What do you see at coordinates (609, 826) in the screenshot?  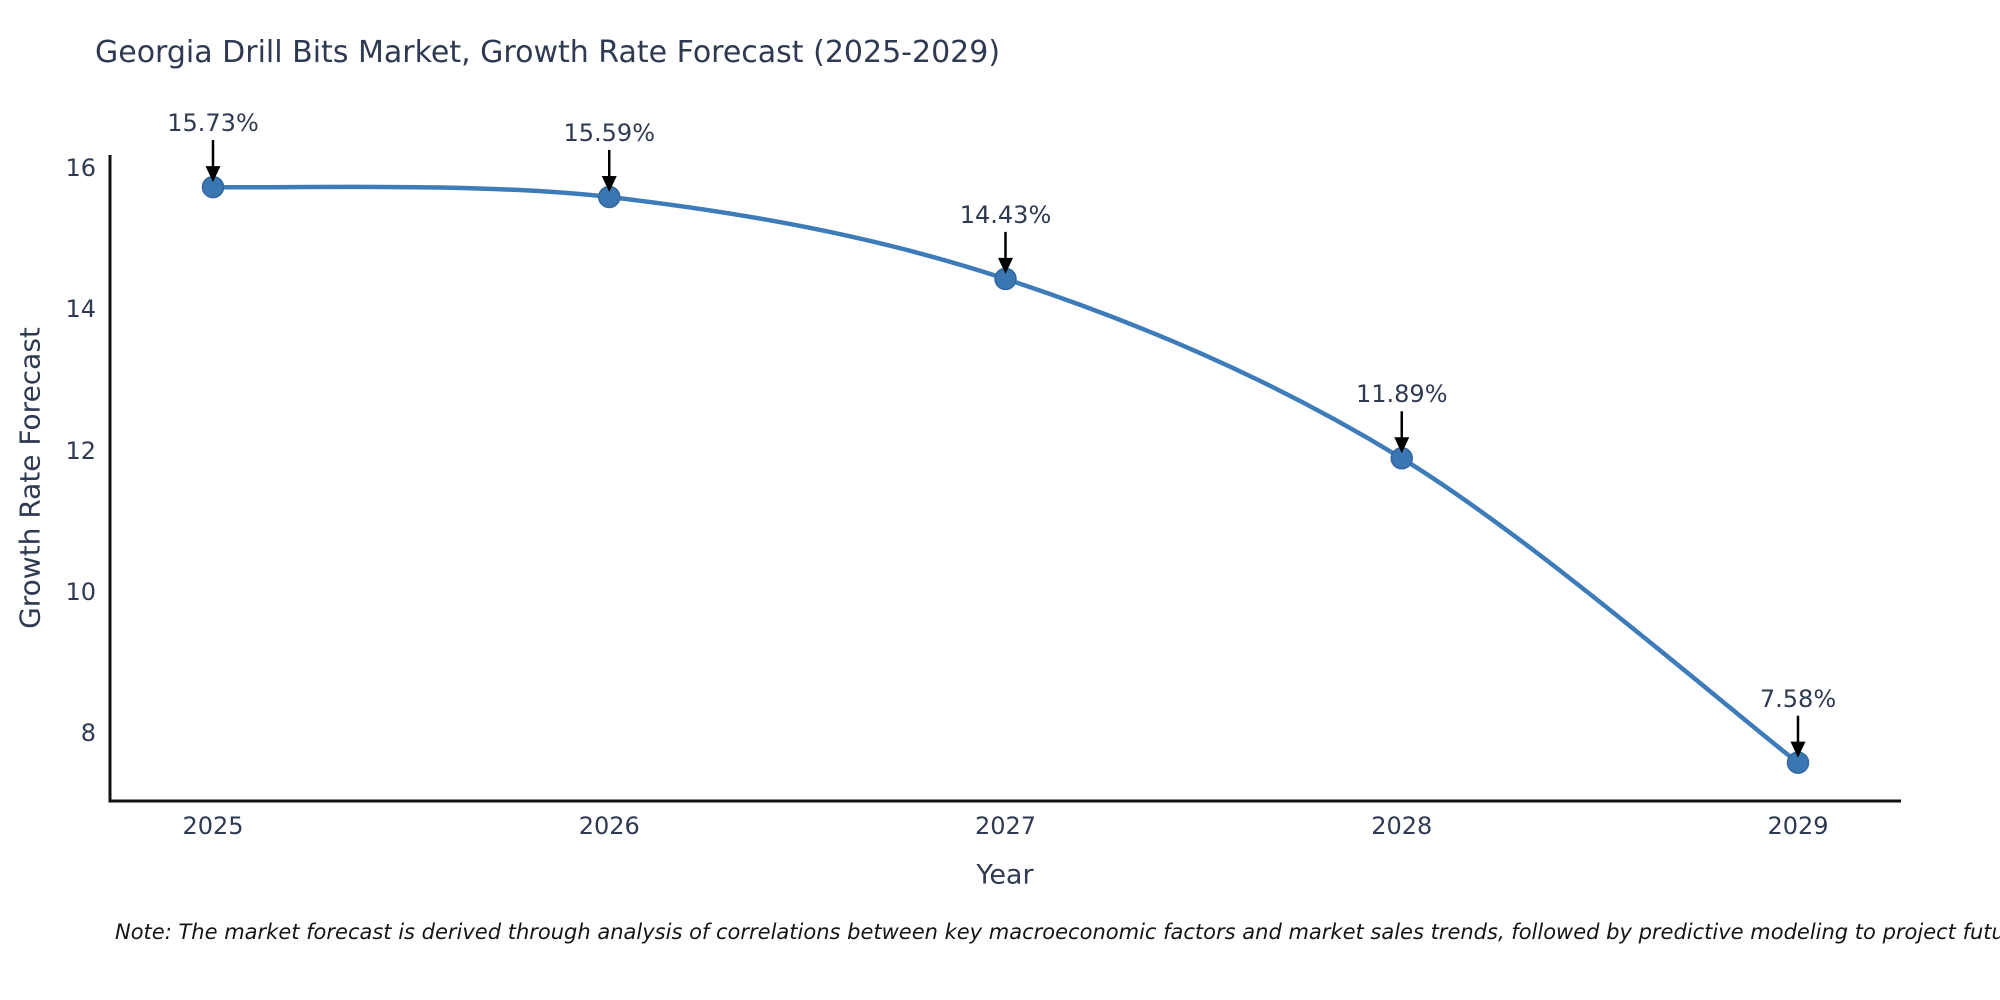 I see `x-tick-label: 2026` at bounding box center [609, 826].